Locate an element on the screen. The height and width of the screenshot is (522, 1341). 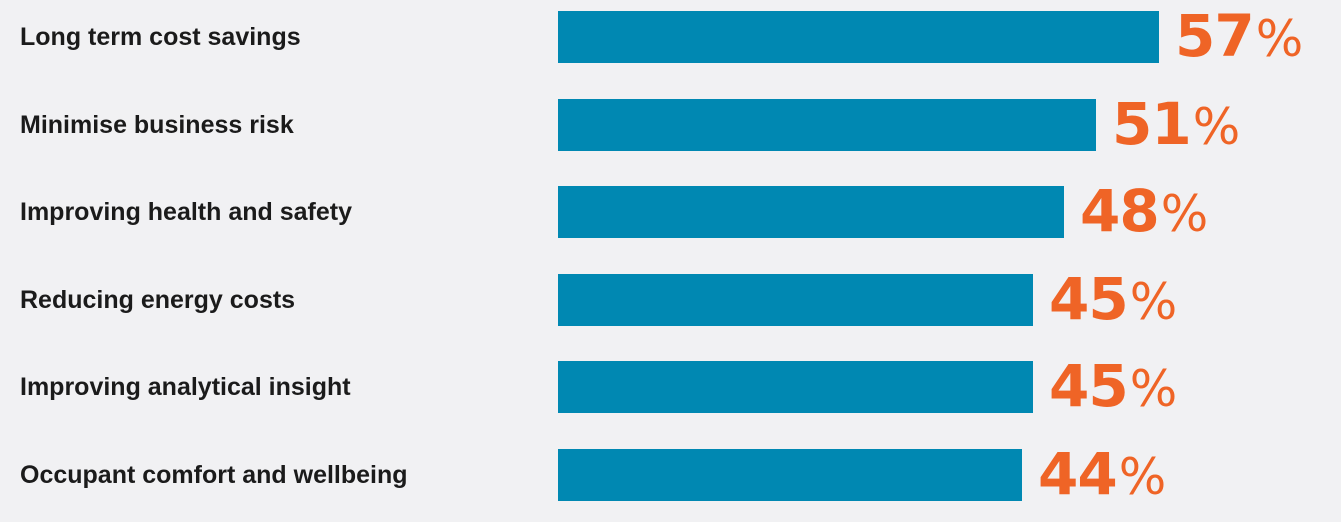
category-label: Long term cost savings is located at coordinates (160, 37).